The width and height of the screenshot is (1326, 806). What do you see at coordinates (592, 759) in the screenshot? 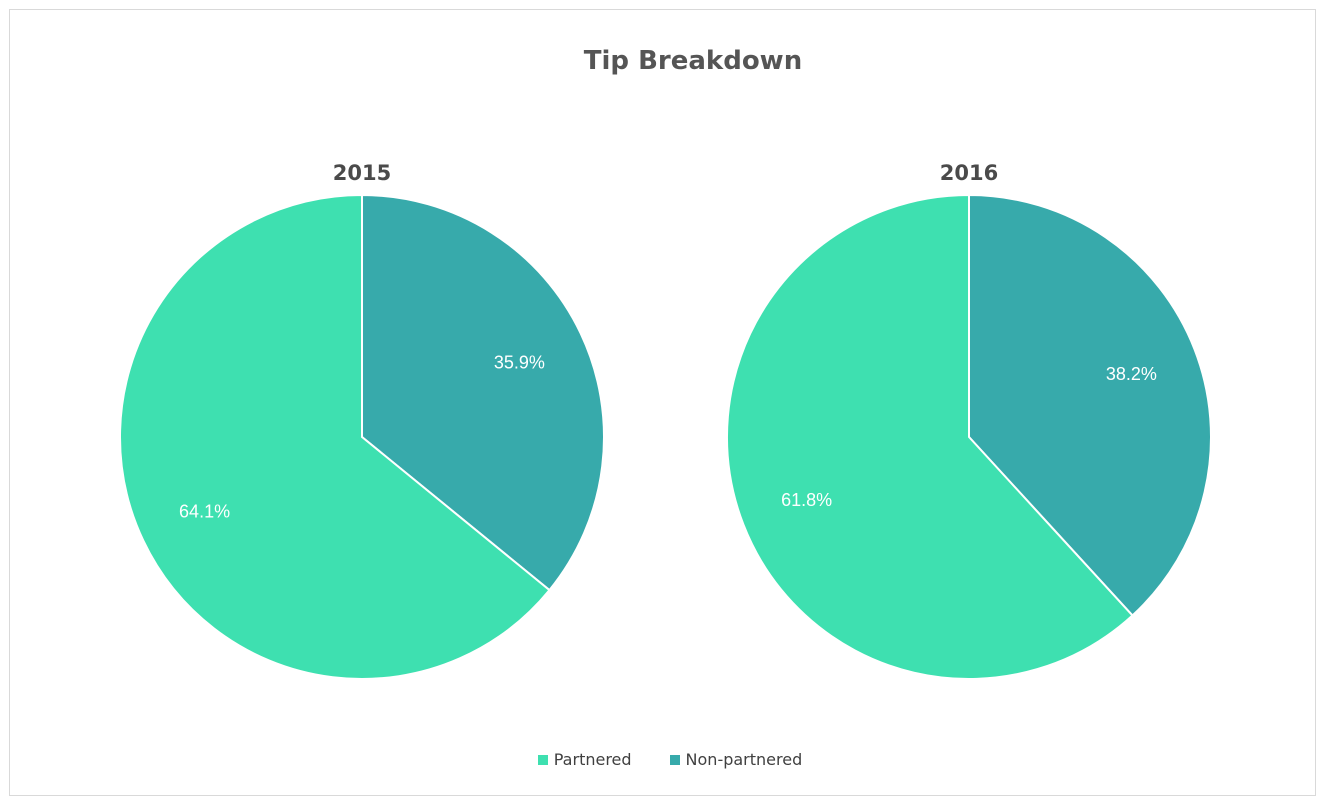
I see `legend-label-partnered: Partnered` at bounding box center [592, 759].